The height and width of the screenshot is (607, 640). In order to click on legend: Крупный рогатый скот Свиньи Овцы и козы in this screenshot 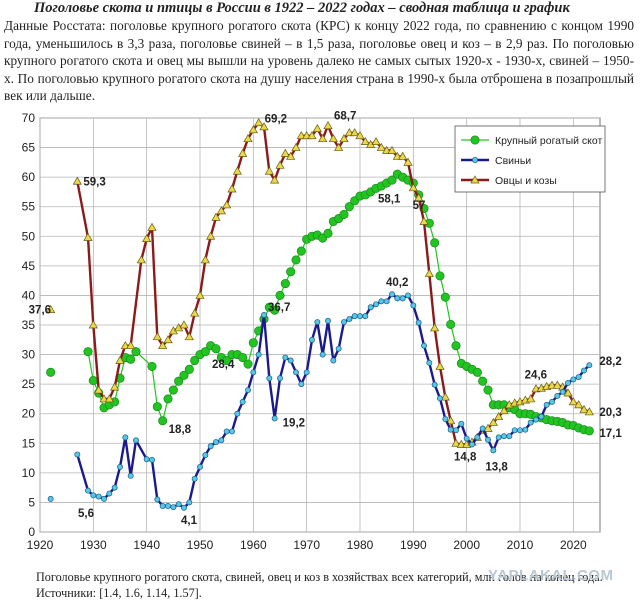, I will do `click(530, 159)`.